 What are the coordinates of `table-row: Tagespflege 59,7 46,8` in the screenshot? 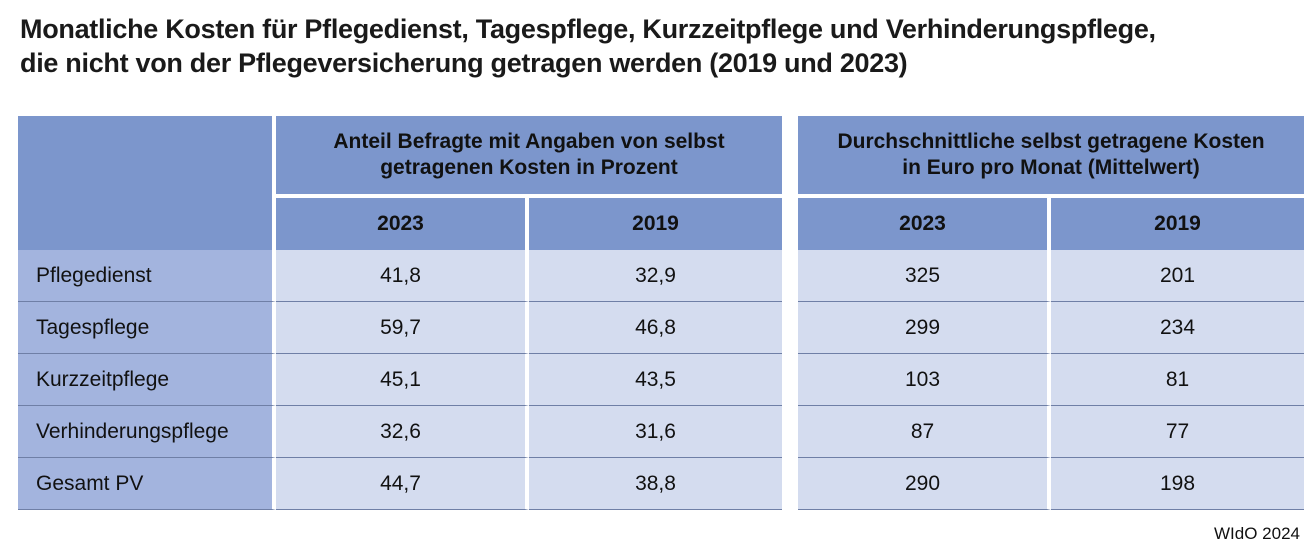 It's located at (400, 328).